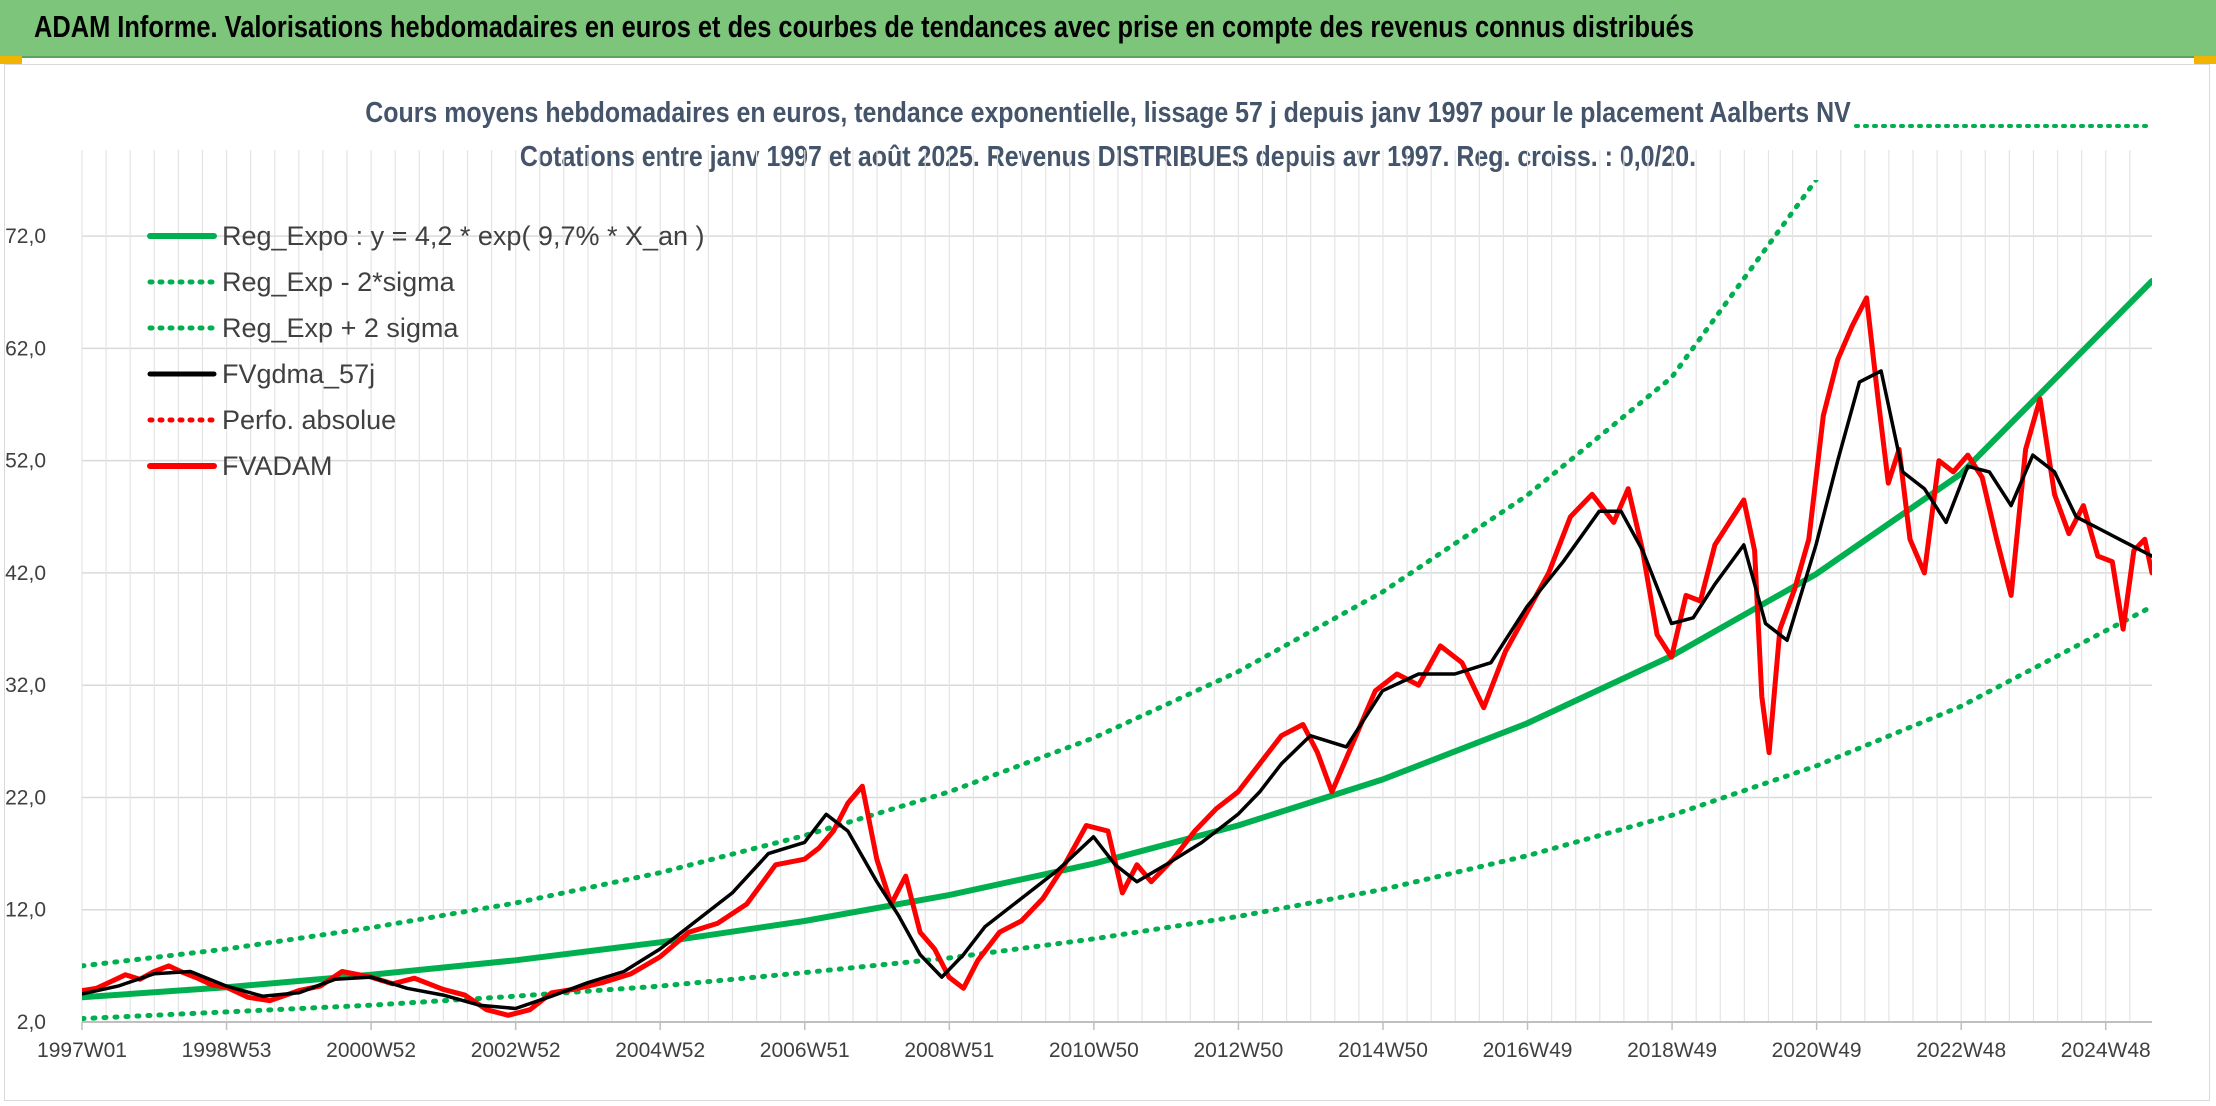  Describe the element at coordinates (805, 1050) in the screenshot. I see `x-tick-label: 2006W51` at that location.